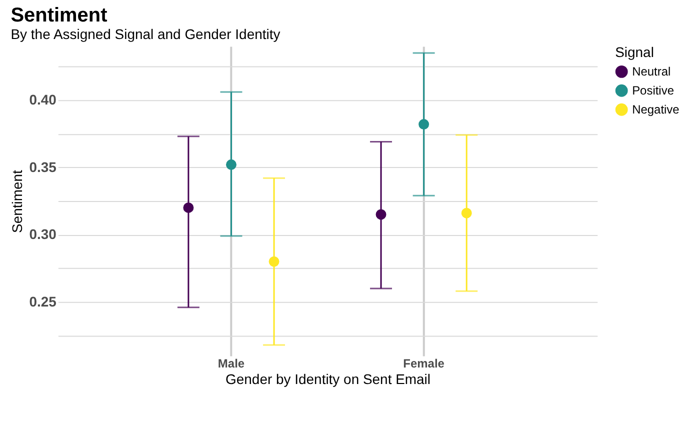  What do you see at coordinates (231, 363) in the screenshot?
I see `x-tick-label: Male` at bounding box center [231, 363].